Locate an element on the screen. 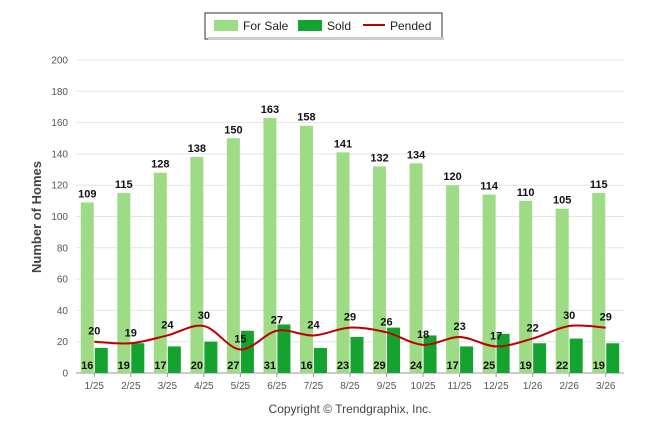 Image resolution: width=646 pixels, height=434 pixels. data-label-for-sale: 109 is located at coordinates (87, 194).